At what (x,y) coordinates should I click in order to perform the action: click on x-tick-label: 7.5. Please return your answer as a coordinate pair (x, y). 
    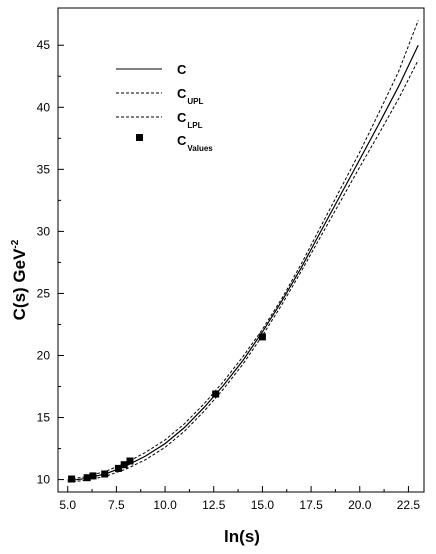
    Looking at the image, I should click on (116, 505).